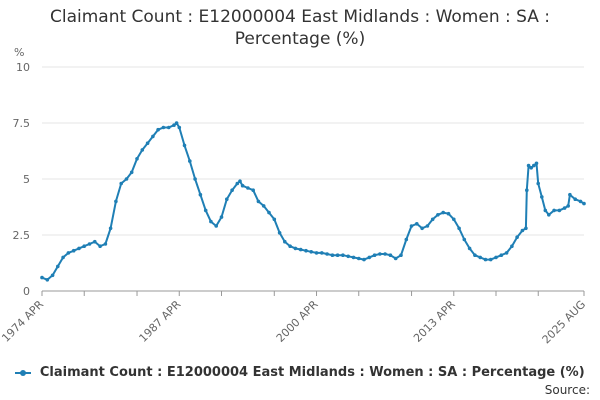 The width and height of the screenshot is (600, 400). I want to click on x-tick-labels: 1974 APR 1987 APR 2000 APR 2013 APR 2025 AUG, so click(294, 322).